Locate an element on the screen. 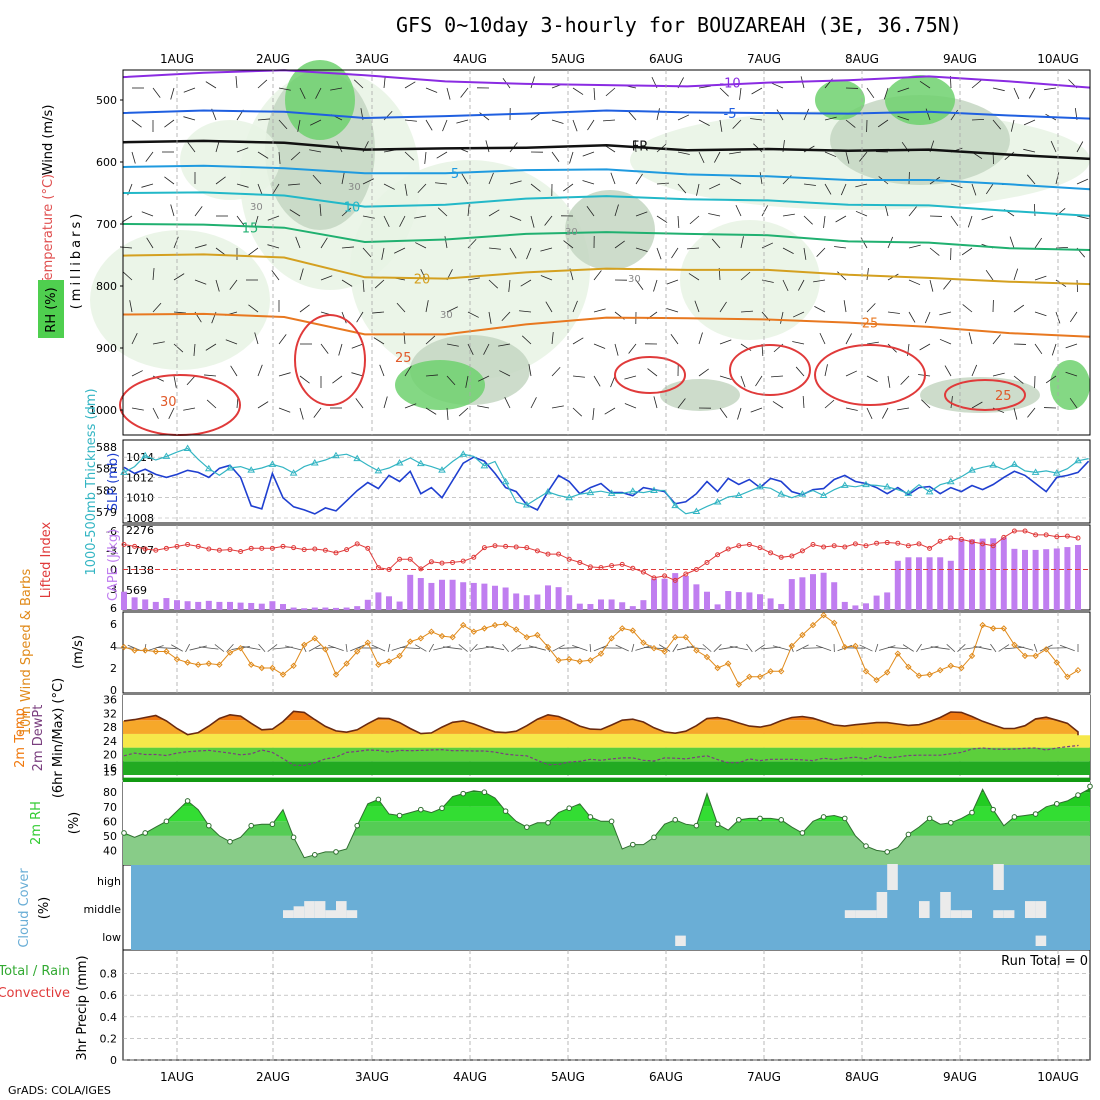  cape-tick: 1138 is located at coordinates (140, 570).